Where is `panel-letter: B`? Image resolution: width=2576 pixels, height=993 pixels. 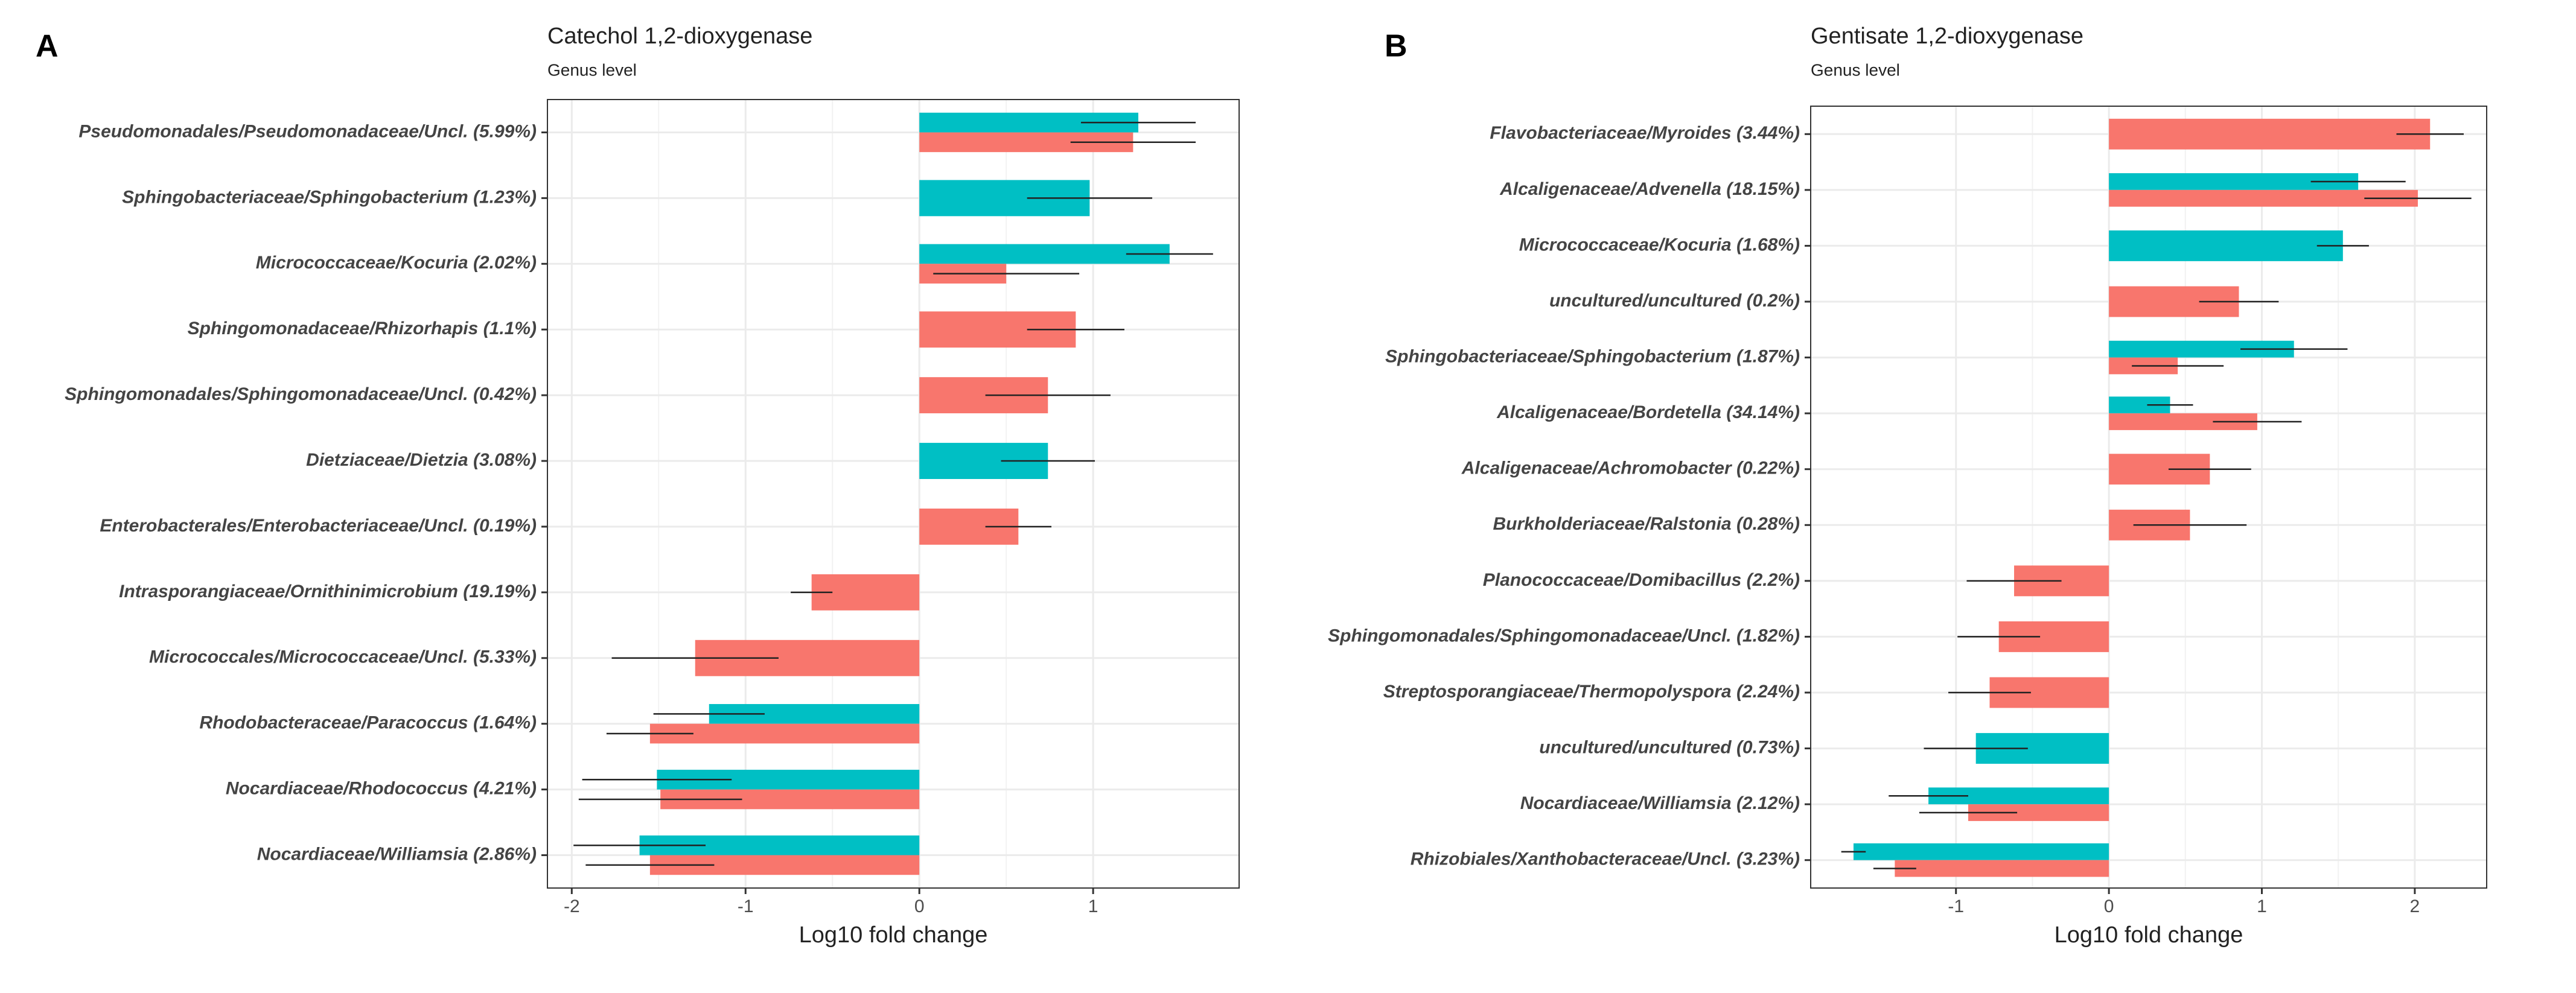 panel-letter: B is located at coordinates (1396, 47).